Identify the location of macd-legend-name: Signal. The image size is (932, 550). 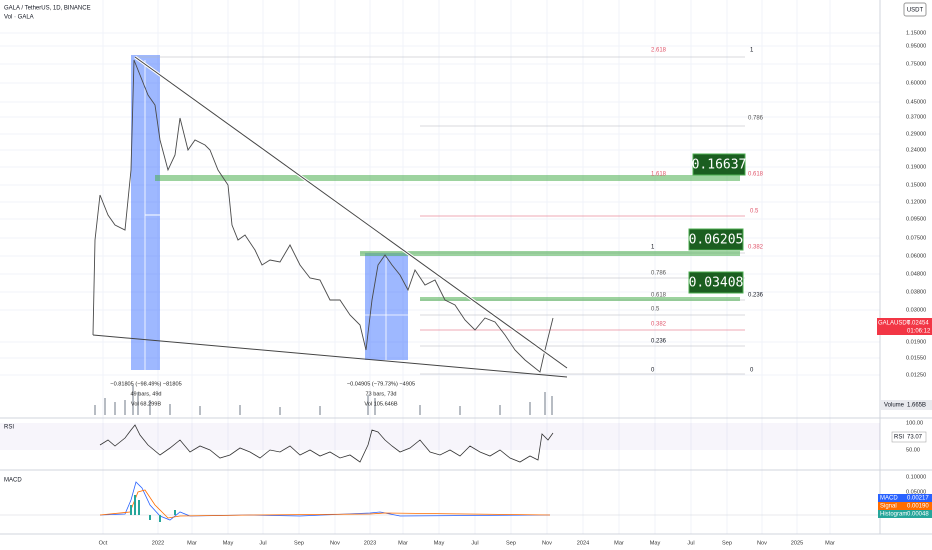
(888, 507).